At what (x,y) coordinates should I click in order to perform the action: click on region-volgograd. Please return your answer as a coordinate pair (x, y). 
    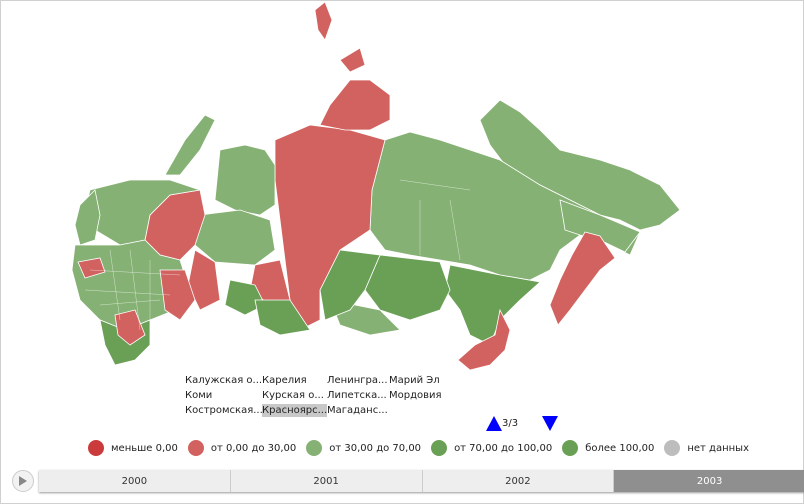
    Looking at the image, I should click on (130, 327).